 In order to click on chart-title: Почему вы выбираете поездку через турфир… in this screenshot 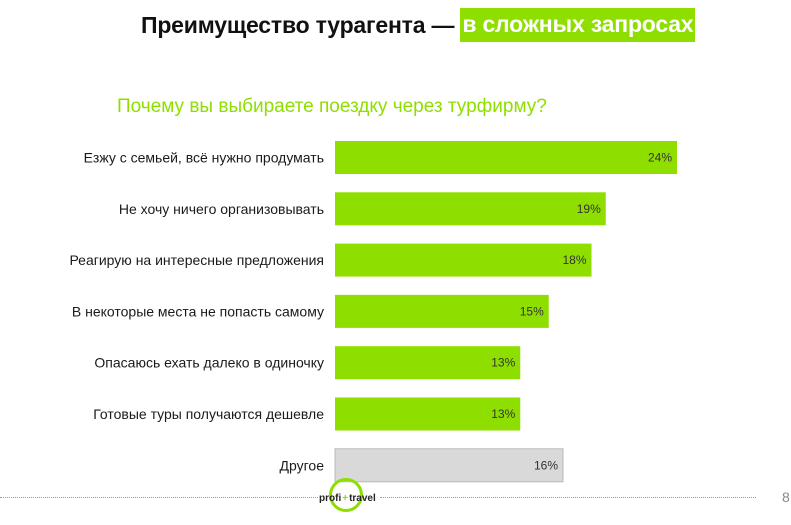, I will do `click(332, 106)`.